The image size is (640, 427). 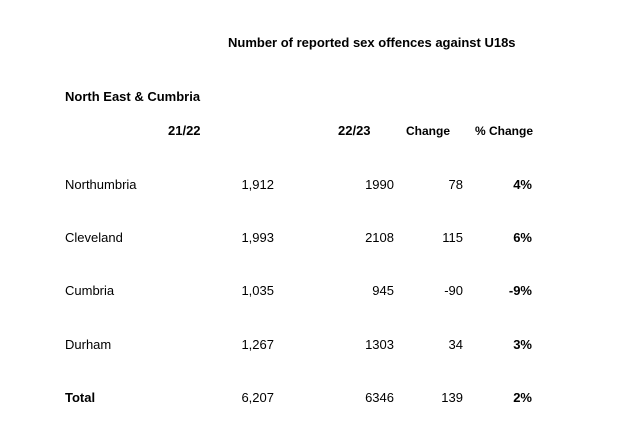 What do you see at coordinates (257, 237) in the screenshot?
I see `value-2021-22: 1,993` at bounding box center [257, 237].